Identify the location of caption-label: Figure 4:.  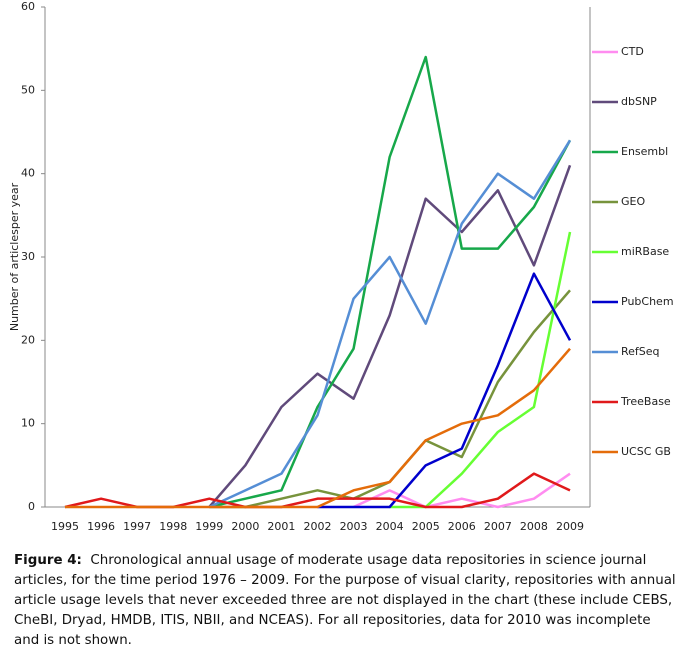
(48, 560).